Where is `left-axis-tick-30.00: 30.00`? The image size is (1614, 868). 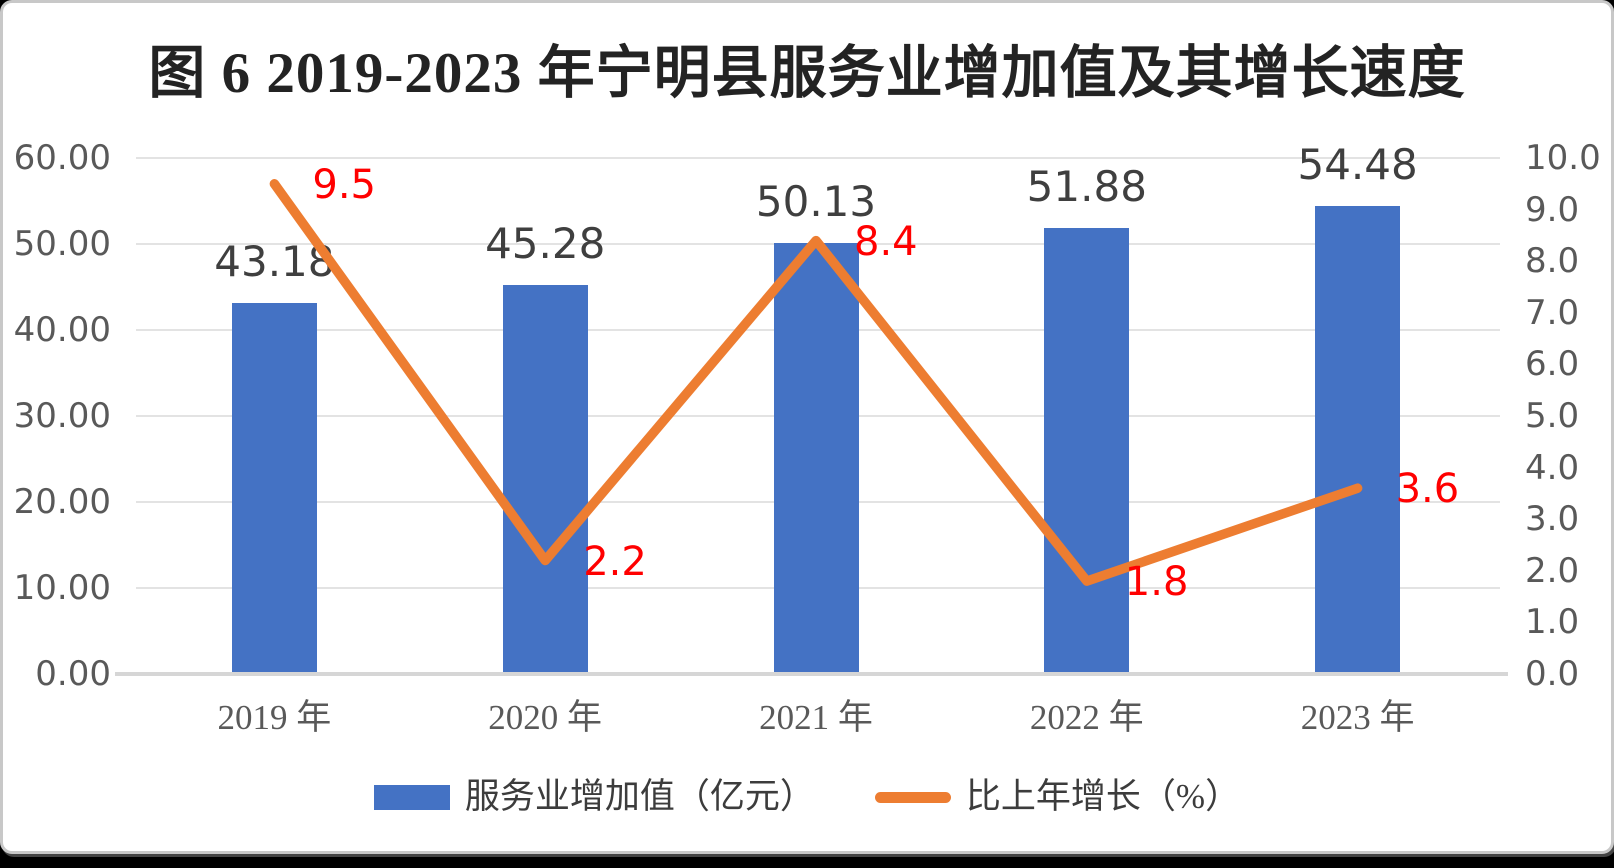 left-axis-tick-30.00: 30.00 is located at coordinates (62, 416).